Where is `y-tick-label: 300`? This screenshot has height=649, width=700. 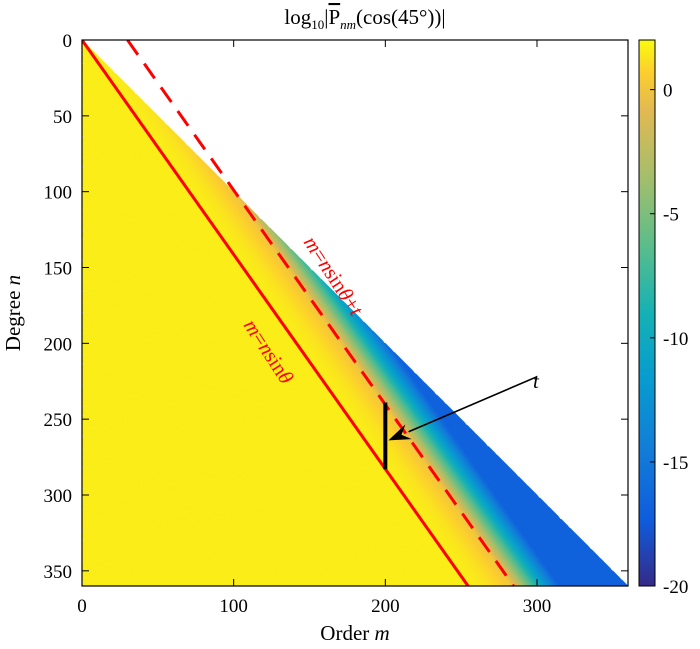
y-tick-label: 300 is located at coordinates (58, 496).